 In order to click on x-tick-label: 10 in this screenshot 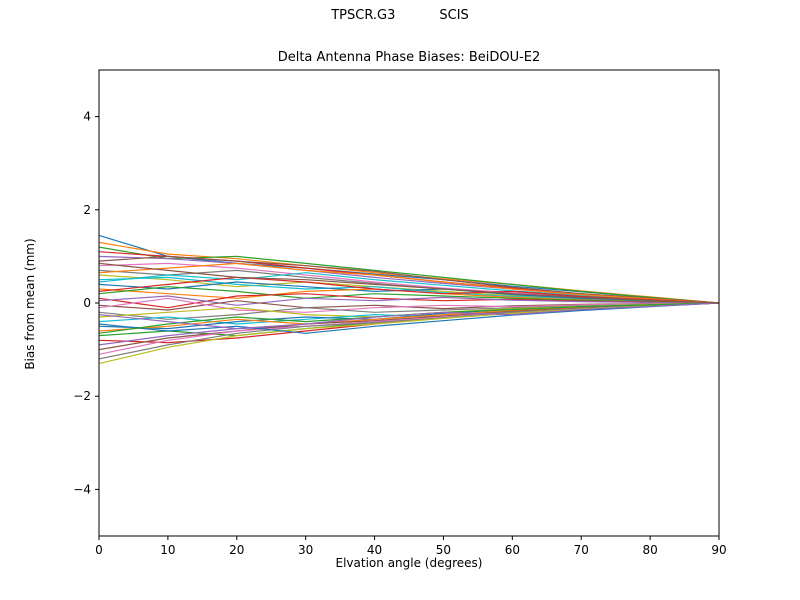, I will do `click(167, 550)`.